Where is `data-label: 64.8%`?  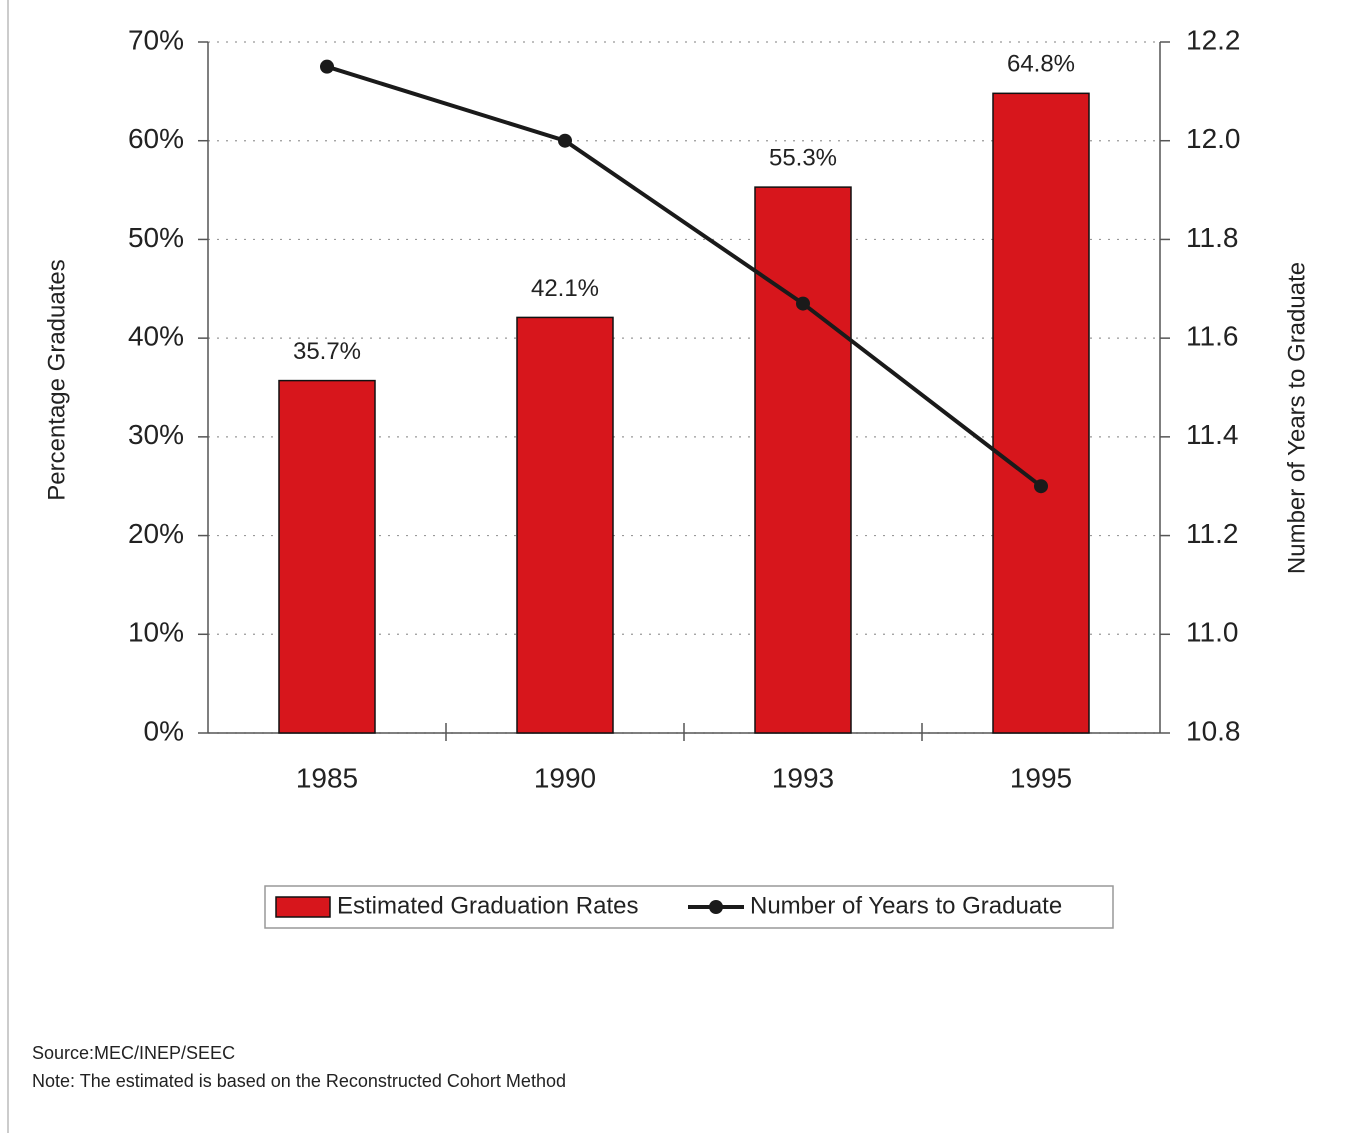
data-label: 64.8% is located at coordinates (1041, 64).